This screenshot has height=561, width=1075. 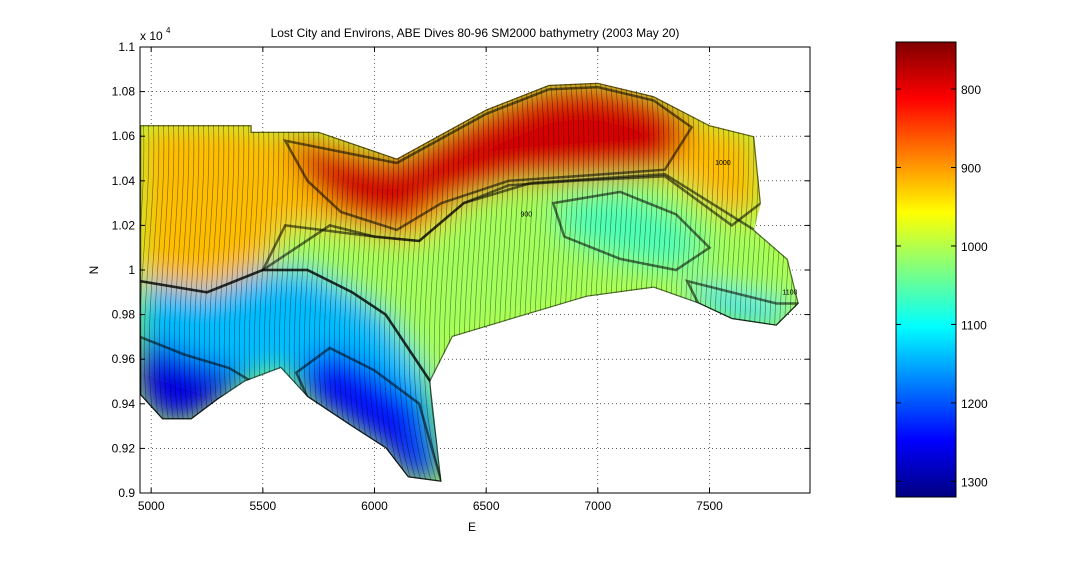 I want to click on y-tick-label: 0.96, so click(x=124, y=359).